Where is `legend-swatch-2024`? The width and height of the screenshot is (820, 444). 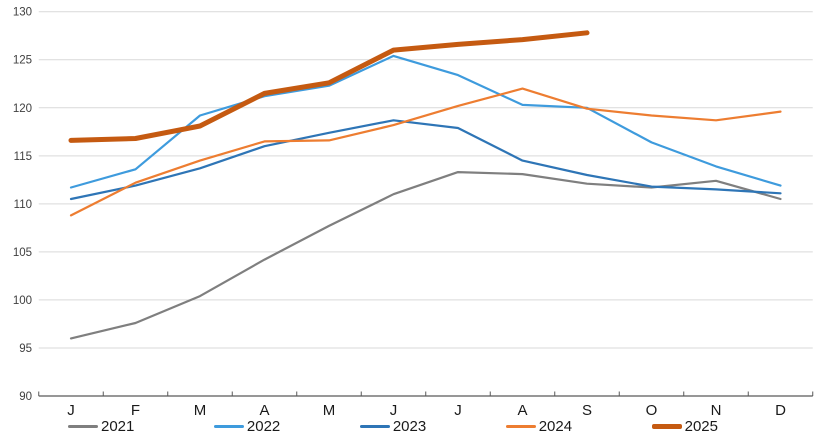 legend-swatch-2024 is located at coordinates (520, 426).